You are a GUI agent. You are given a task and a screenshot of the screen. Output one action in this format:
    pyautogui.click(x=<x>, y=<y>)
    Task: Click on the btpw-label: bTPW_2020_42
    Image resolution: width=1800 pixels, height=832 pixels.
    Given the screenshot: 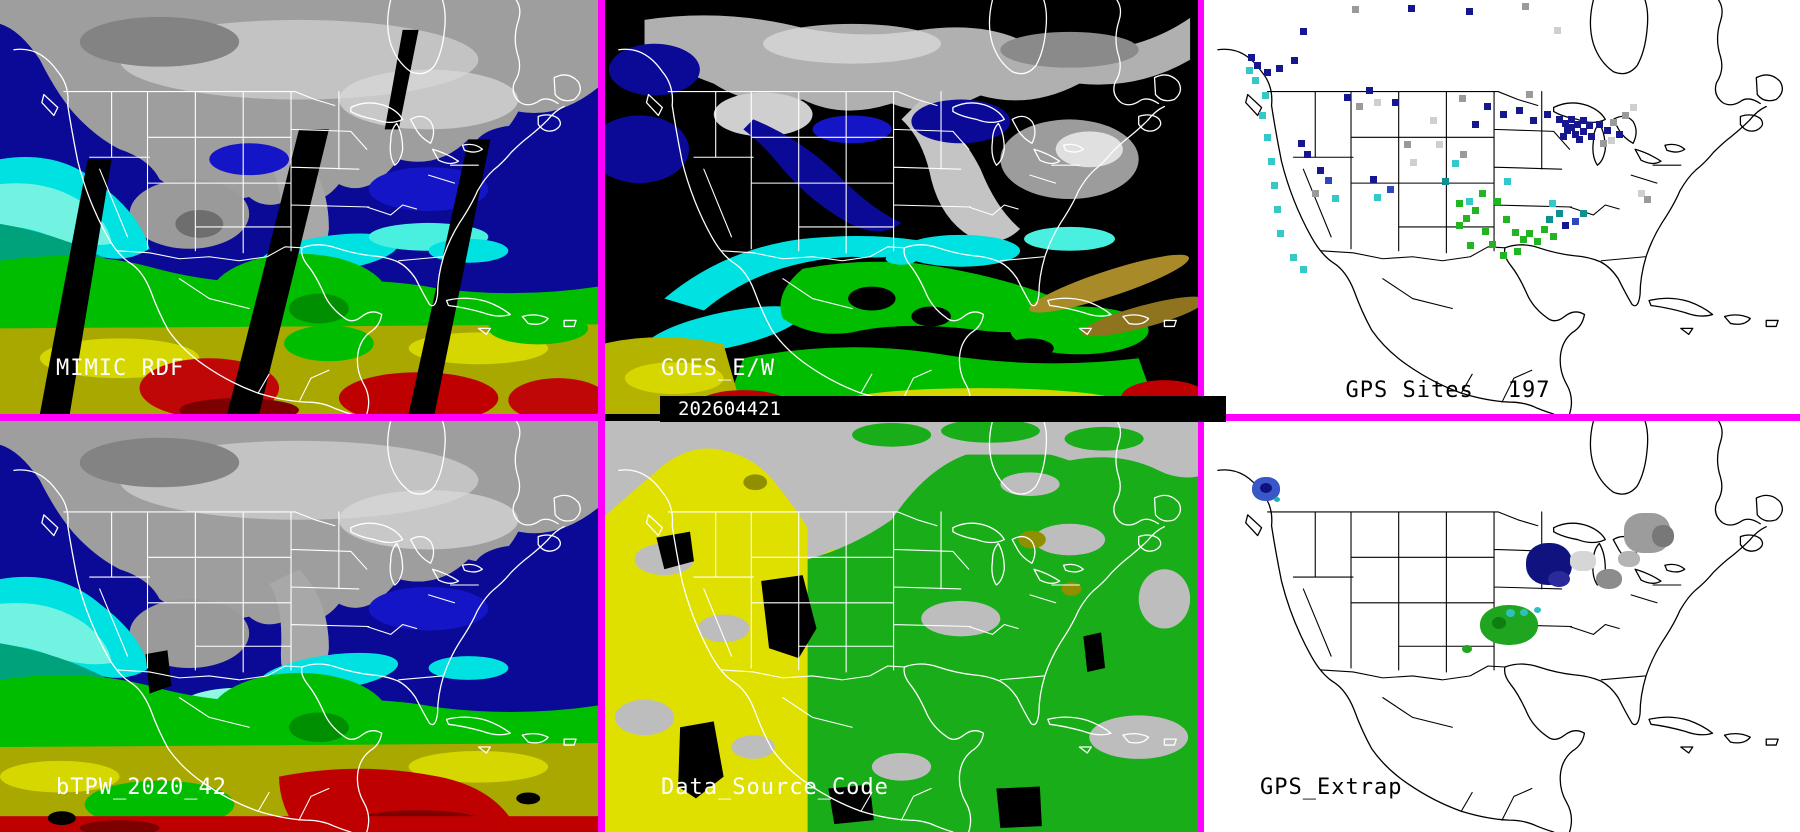 What is the action you would take?
    pyautogui.click(x=141, y=787)
    